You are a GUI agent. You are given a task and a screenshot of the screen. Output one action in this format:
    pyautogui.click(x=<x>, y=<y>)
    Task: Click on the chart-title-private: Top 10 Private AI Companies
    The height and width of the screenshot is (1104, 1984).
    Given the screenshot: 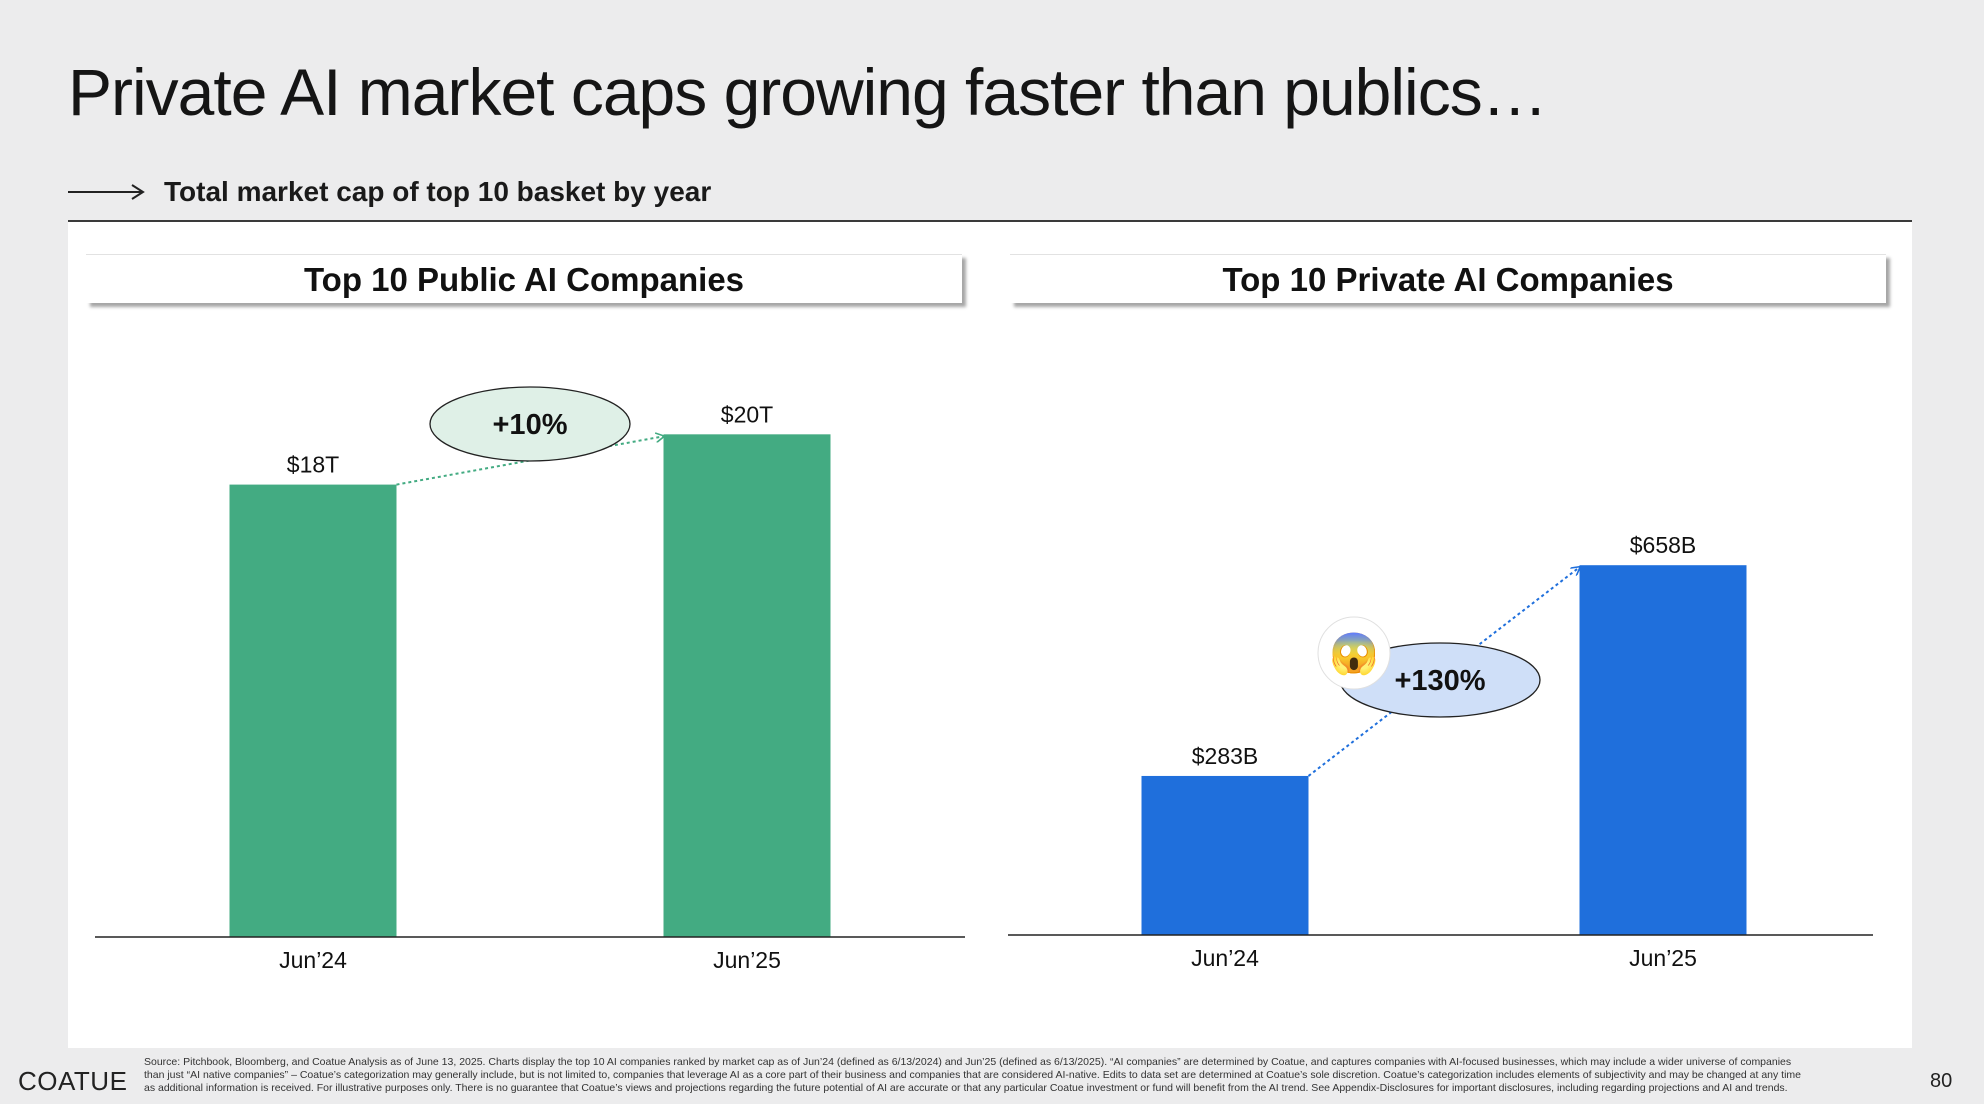 What is the action you would take?
    pyautogui.click(x=1448, y=278)
    